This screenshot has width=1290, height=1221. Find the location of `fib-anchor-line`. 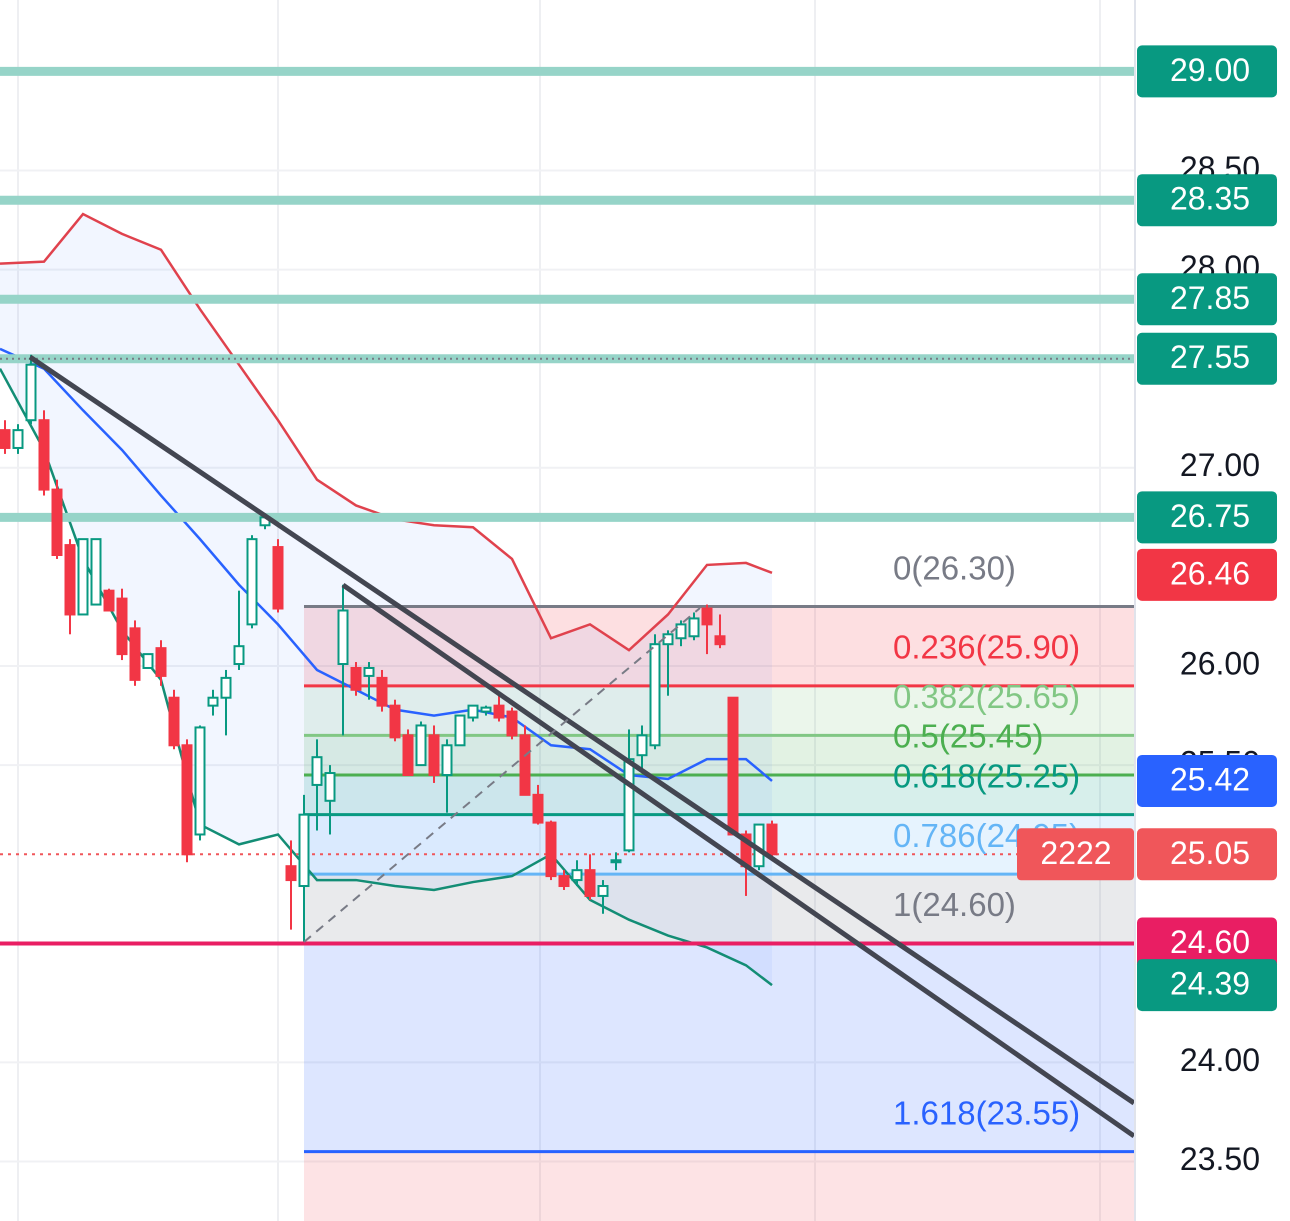

fib-anchor-line is located at coordinates (502, 775).